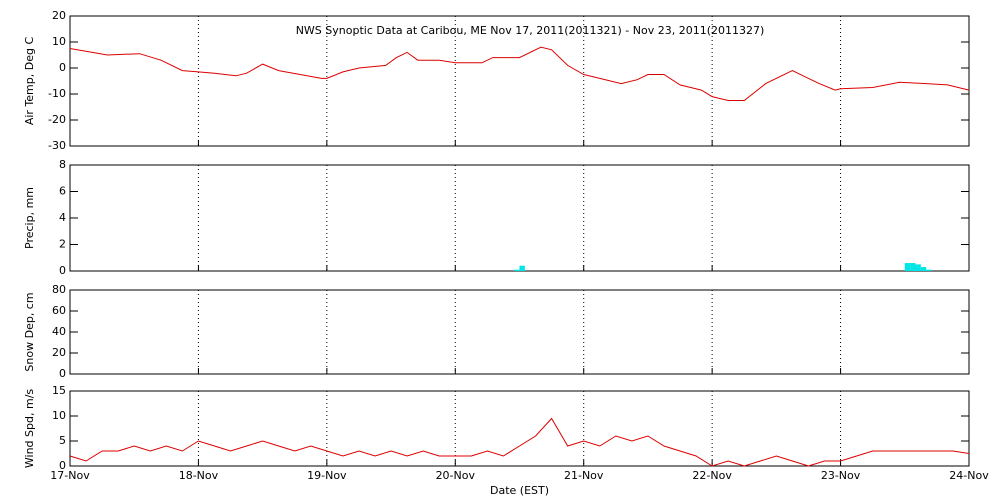 The height and width of the screenshot is (500, 1000). I want to click on y-tick-label: 40, so click(59, 331).